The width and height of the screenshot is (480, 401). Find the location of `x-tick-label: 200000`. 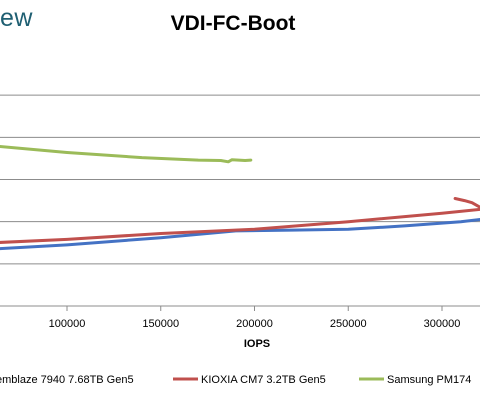

x-tick-label: 200000 is located at coordinates (254, 324).